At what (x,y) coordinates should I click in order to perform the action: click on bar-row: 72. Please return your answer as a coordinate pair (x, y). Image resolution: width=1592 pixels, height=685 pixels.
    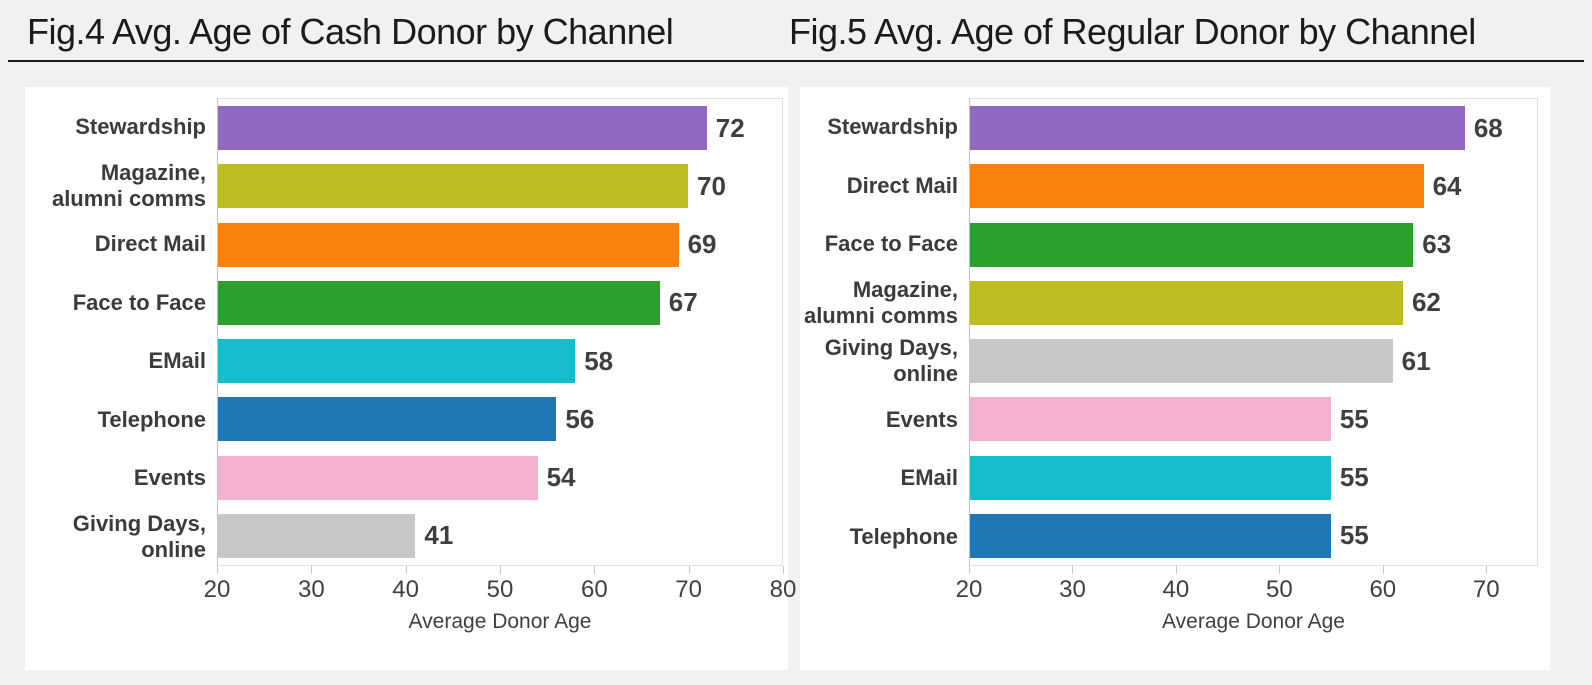
    Looking at the image, I should click on (500, 128).